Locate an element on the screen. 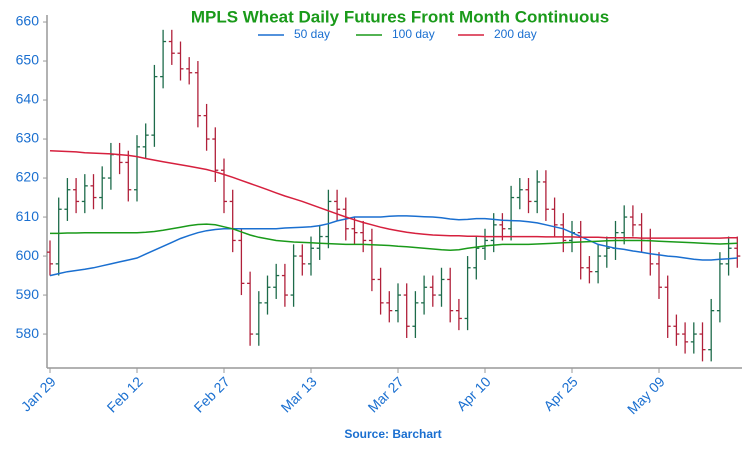 This screenshot has height=452, width=750. x-tick-label: Apr 10 is located at coordinates (473, 393).